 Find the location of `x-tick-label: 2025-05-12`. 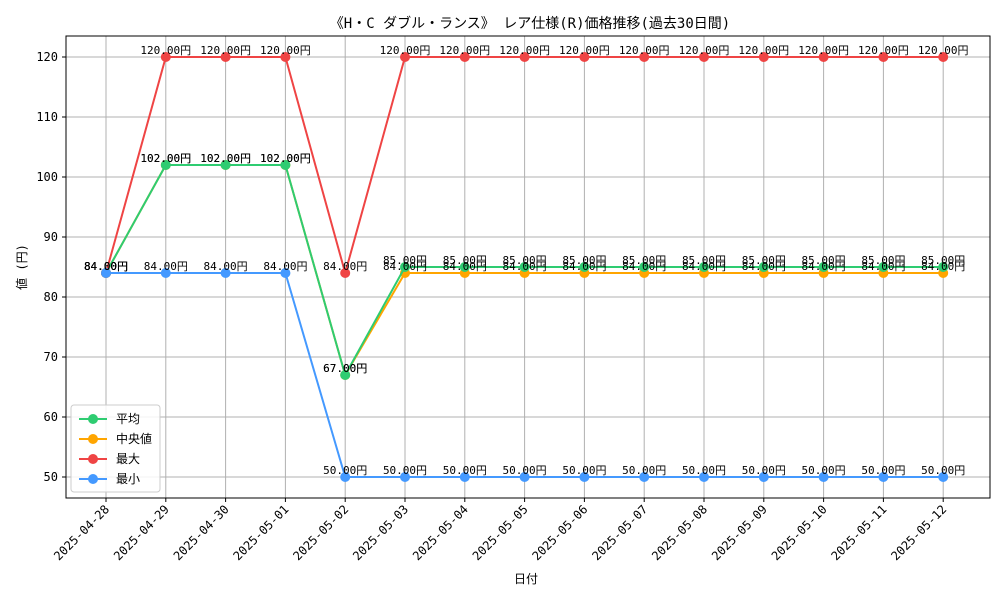

x-tick-label: 2025-05-12 is located at coordinates (918, 532).